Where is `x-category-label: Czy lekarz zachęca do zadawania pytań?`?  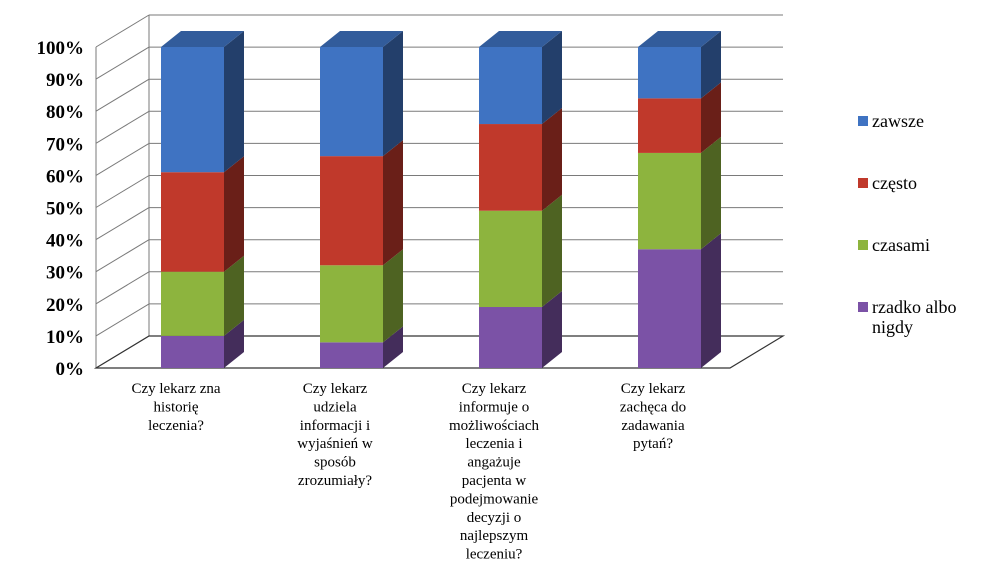
x-category-label: Czy lekarz zachęca do zadawania pytań? is located at coordinates (653, 416).